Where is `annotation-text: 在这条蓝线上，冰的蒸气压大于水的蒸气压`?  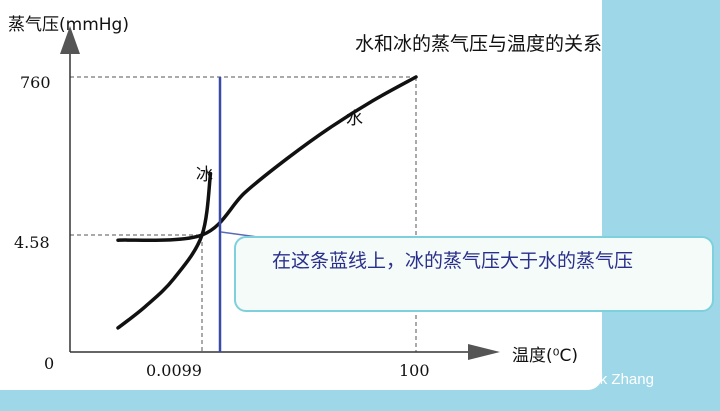 annotation-text: 在这条蓝线上，冰的蒸气压大于水的蒸气压 is located at coordinates (453, 261).